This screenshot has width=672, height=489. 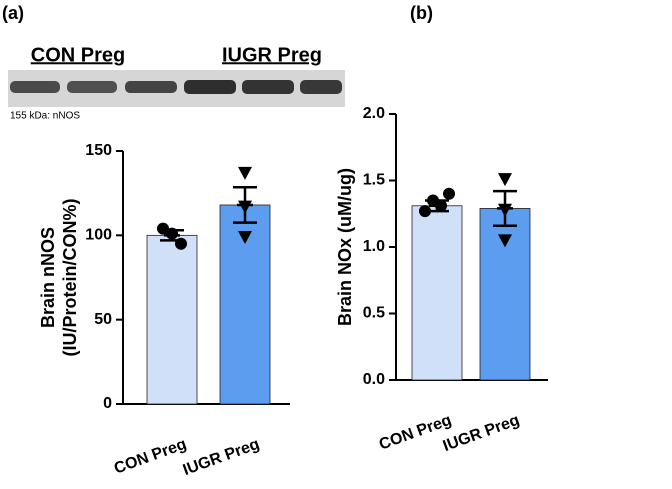 What do you see at coordinates (374, 246) in the screenshot?
I see `y-tick-label: 1.0` at bounding box center [374, 246].